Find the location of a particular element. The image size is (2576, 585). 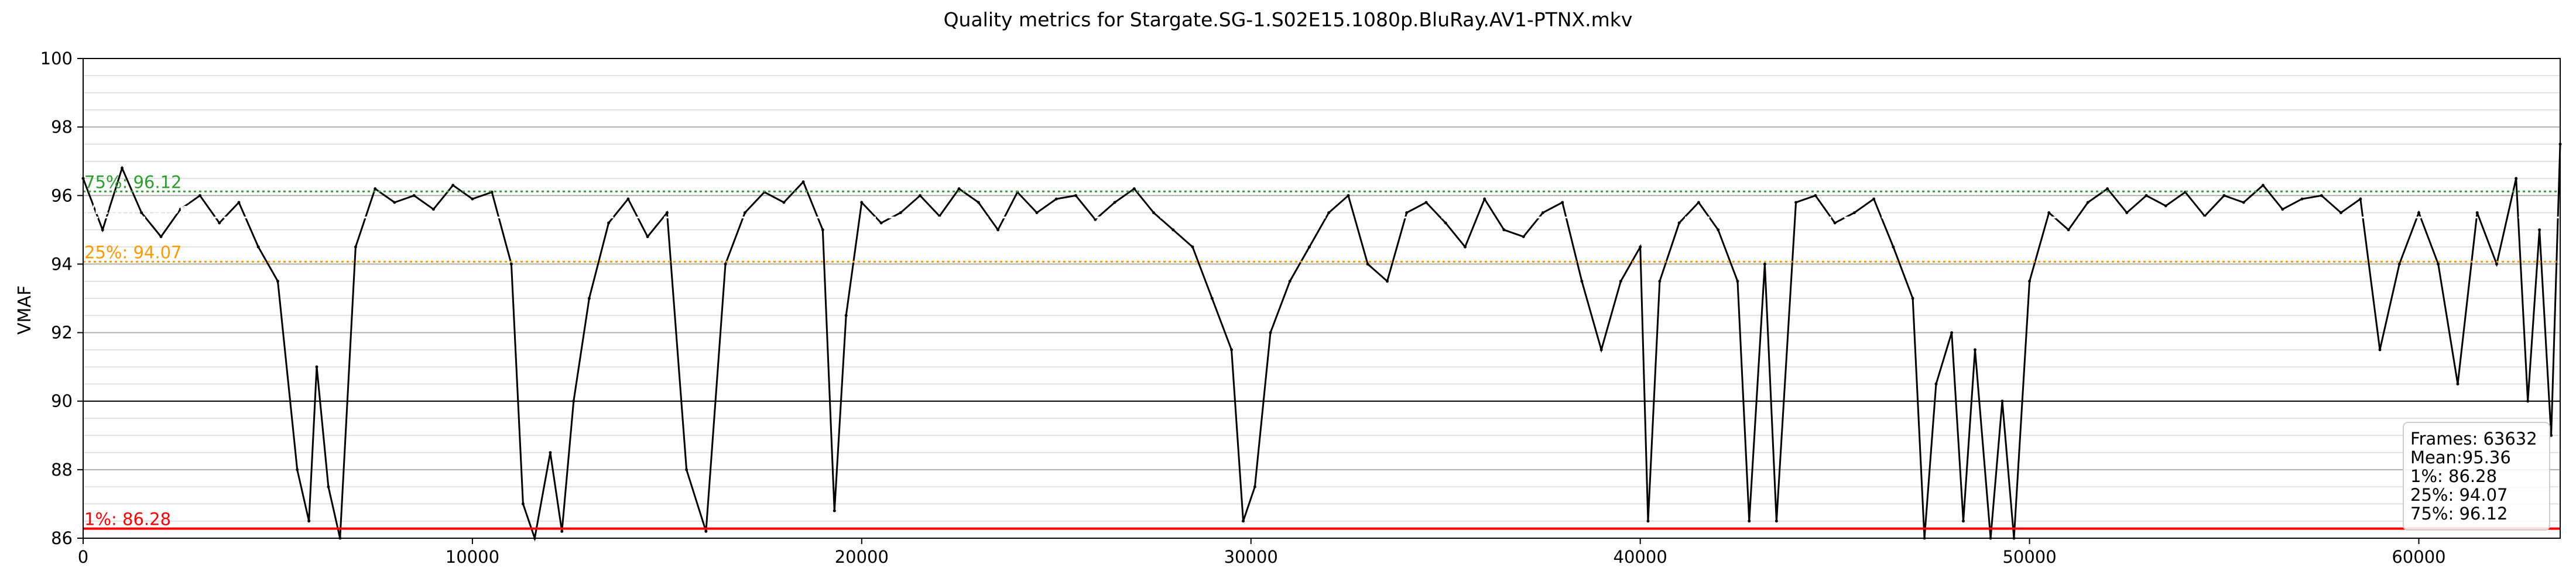

stats-line: Mean:95.36 is located at coordinates (2460, 457).